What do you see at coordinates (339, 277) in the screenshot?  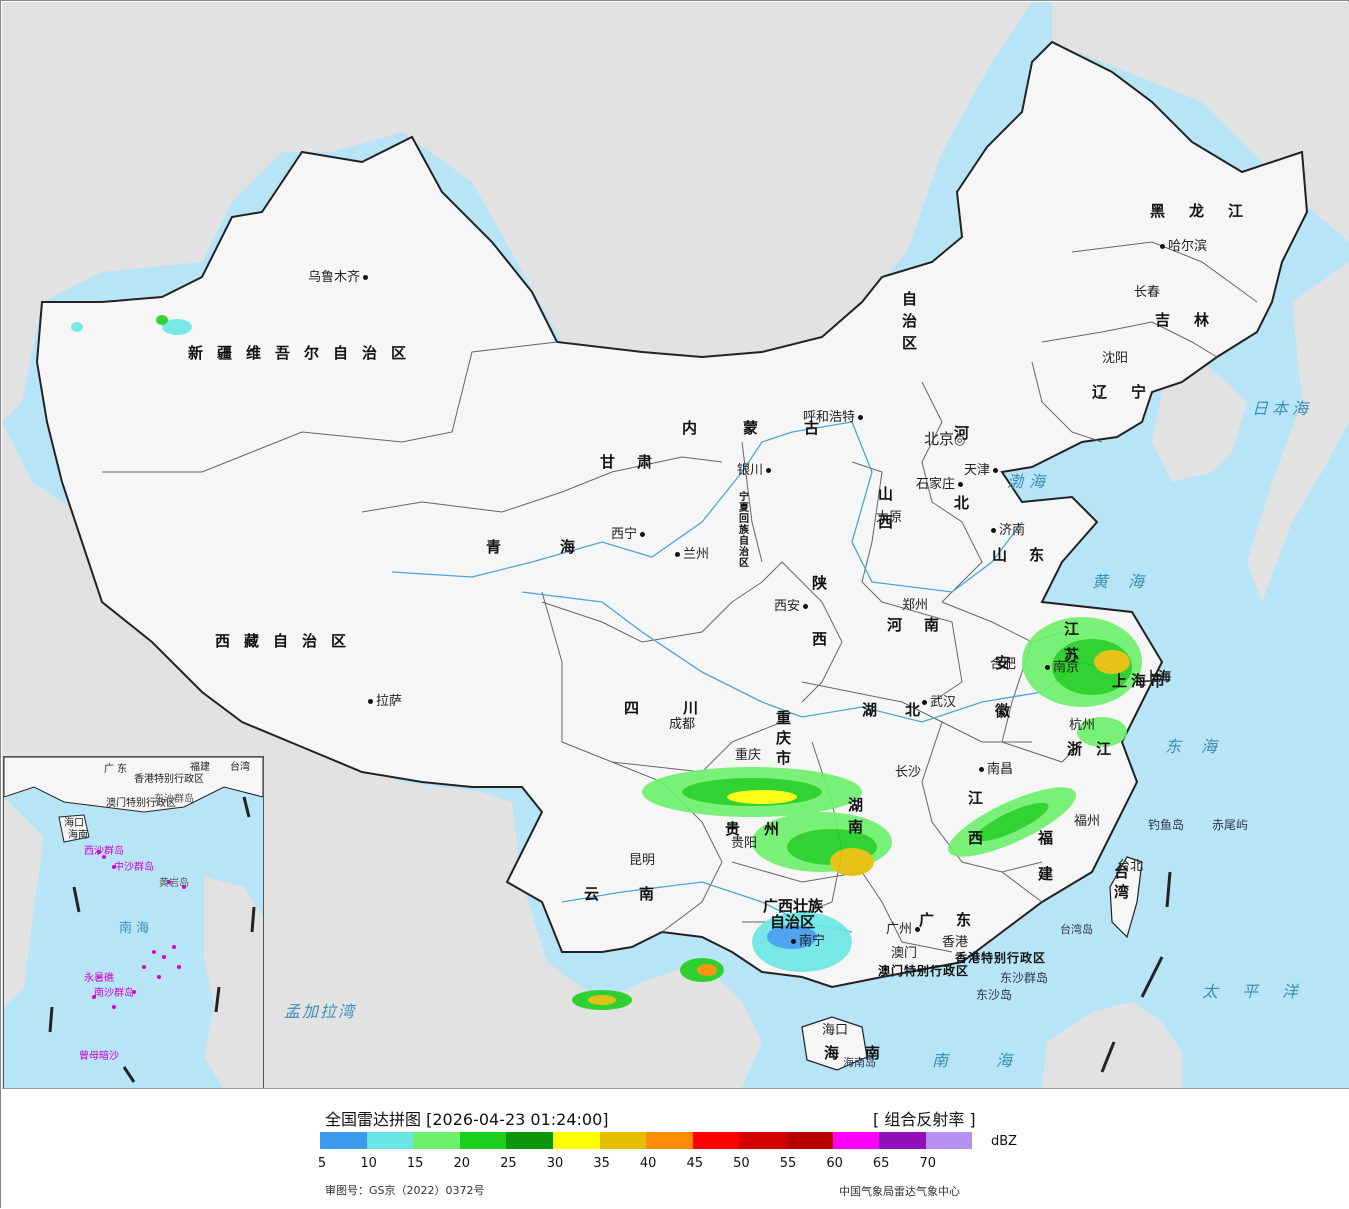 I see `city-urumqi: 乌鲁木齐` at bounding box center [339, 277].